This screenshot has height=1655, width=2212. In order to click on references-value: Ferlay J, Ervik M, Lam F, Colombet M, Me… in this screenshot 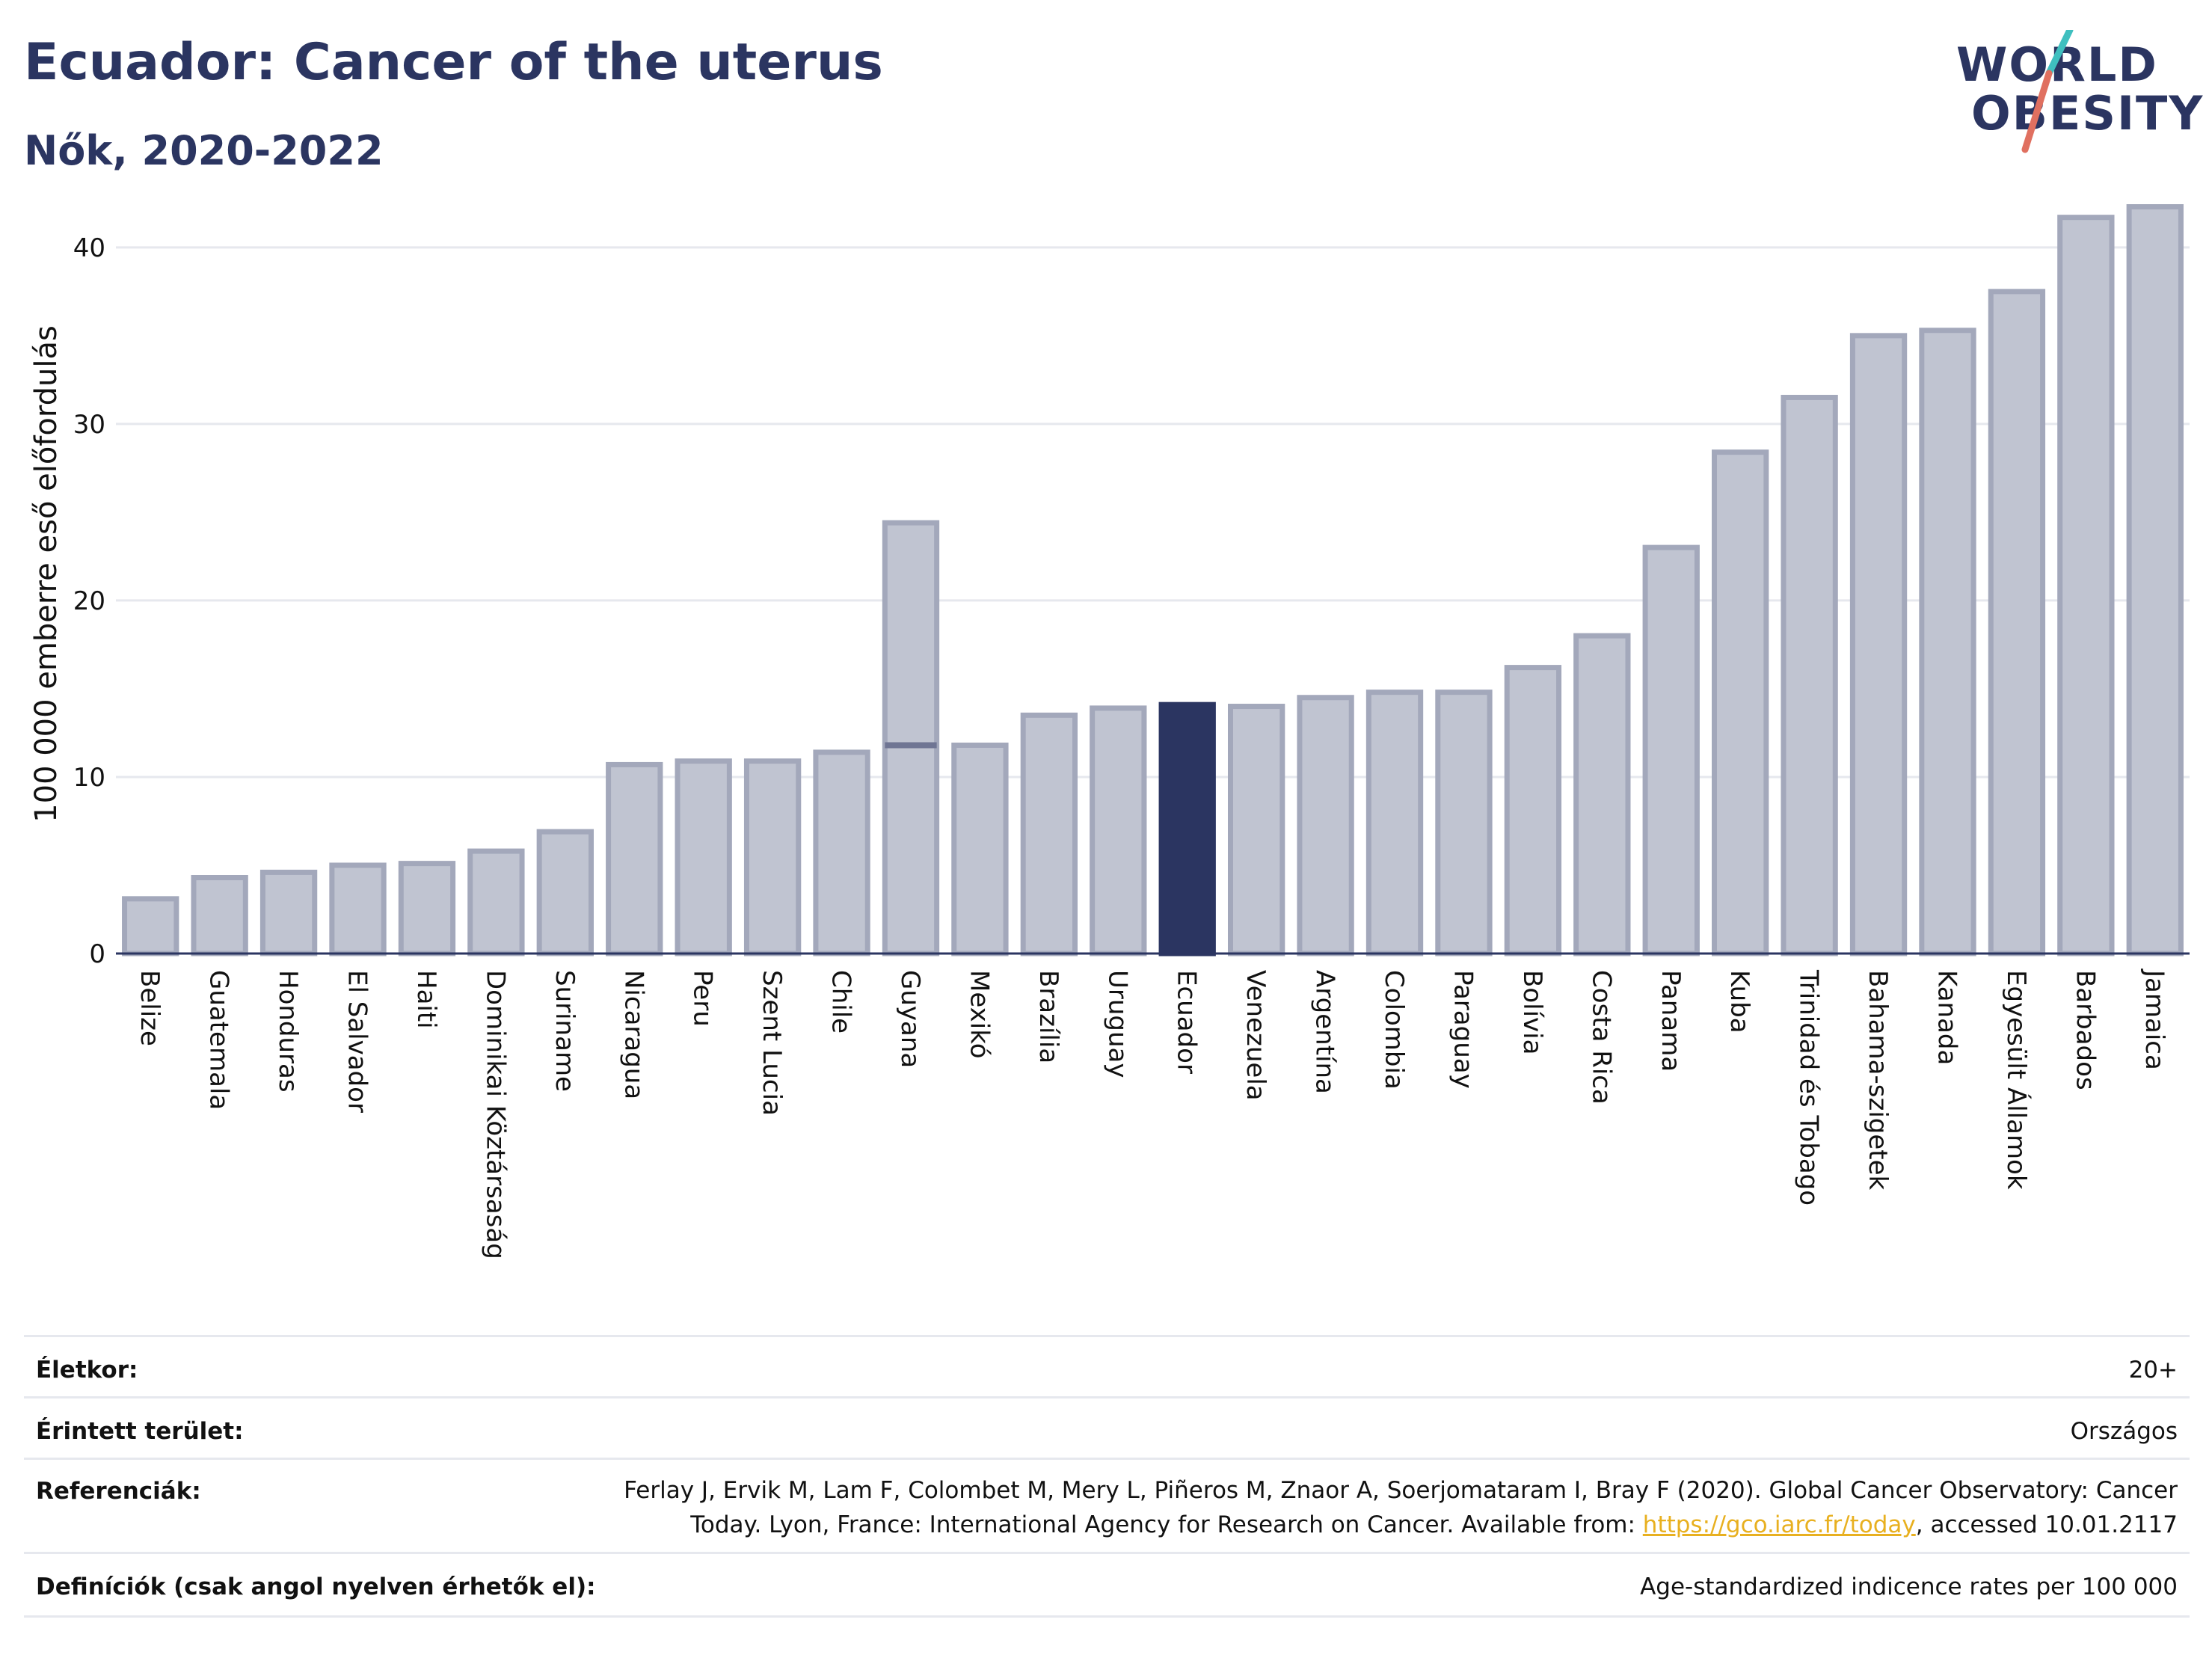, I will do `click(1401, 1507)`.